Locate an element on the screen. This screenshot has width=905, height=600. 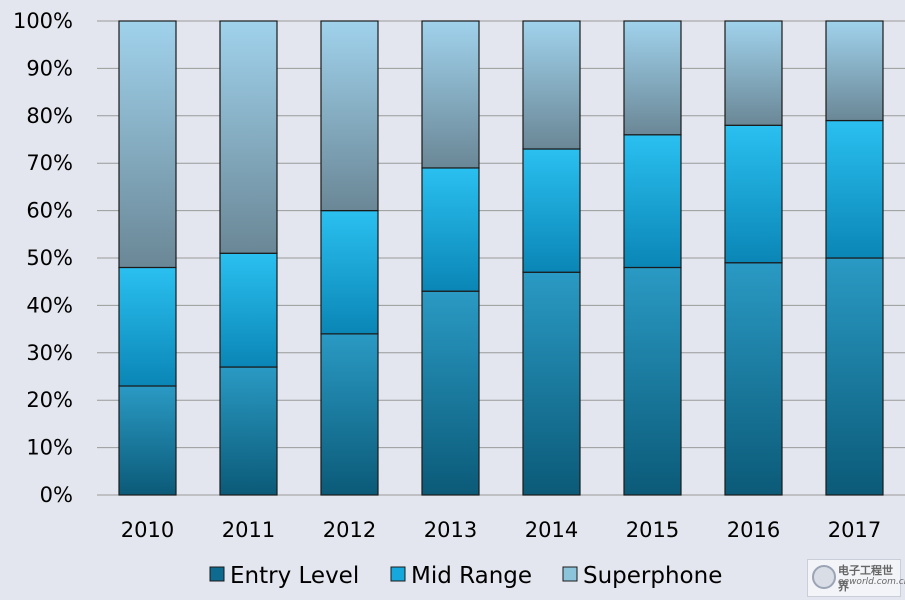
y-tick-label: 40% is located at coordinates (49, 305).